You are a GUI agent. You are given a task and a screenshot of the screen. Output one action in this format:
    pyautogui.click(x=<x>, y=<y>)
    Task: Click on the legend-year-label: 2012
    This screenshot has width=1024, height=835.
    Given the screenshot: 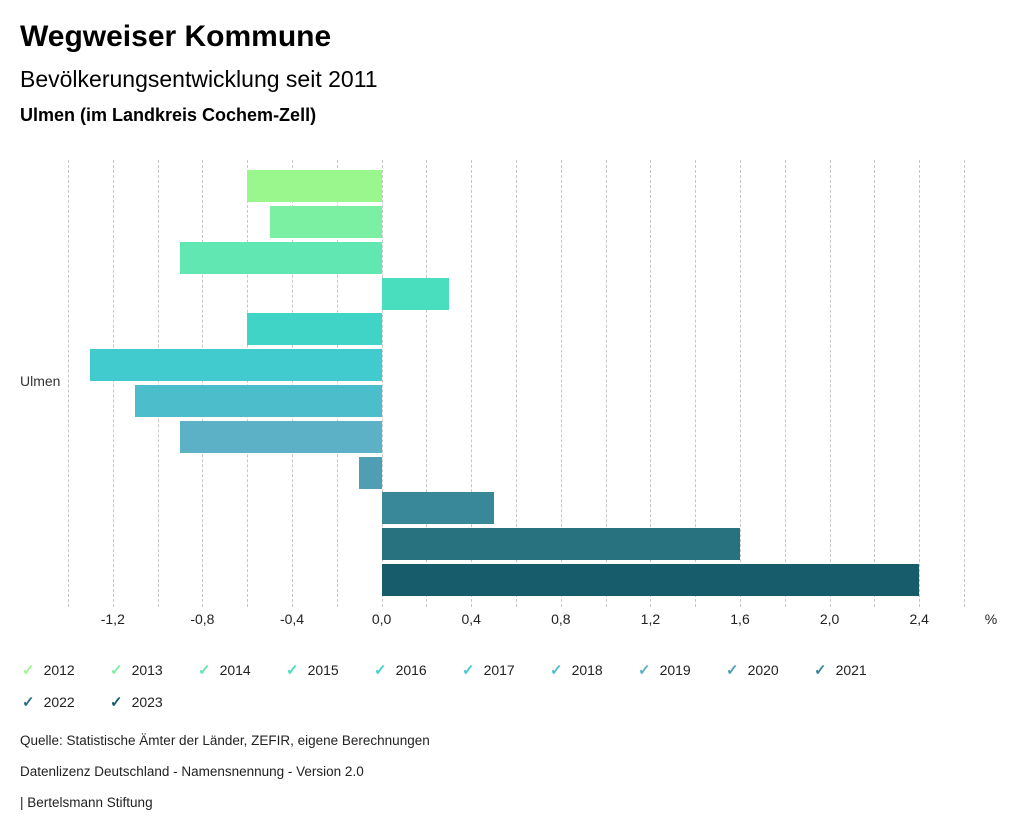 What is the action you would take?
    pyautogui.click(x=59, y=670)
    